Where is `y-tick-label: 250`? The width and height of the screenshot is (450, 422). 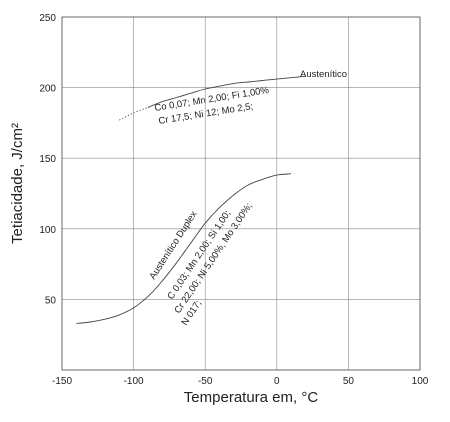 y-tick-label: 250 is located at coordinates (47, 18).